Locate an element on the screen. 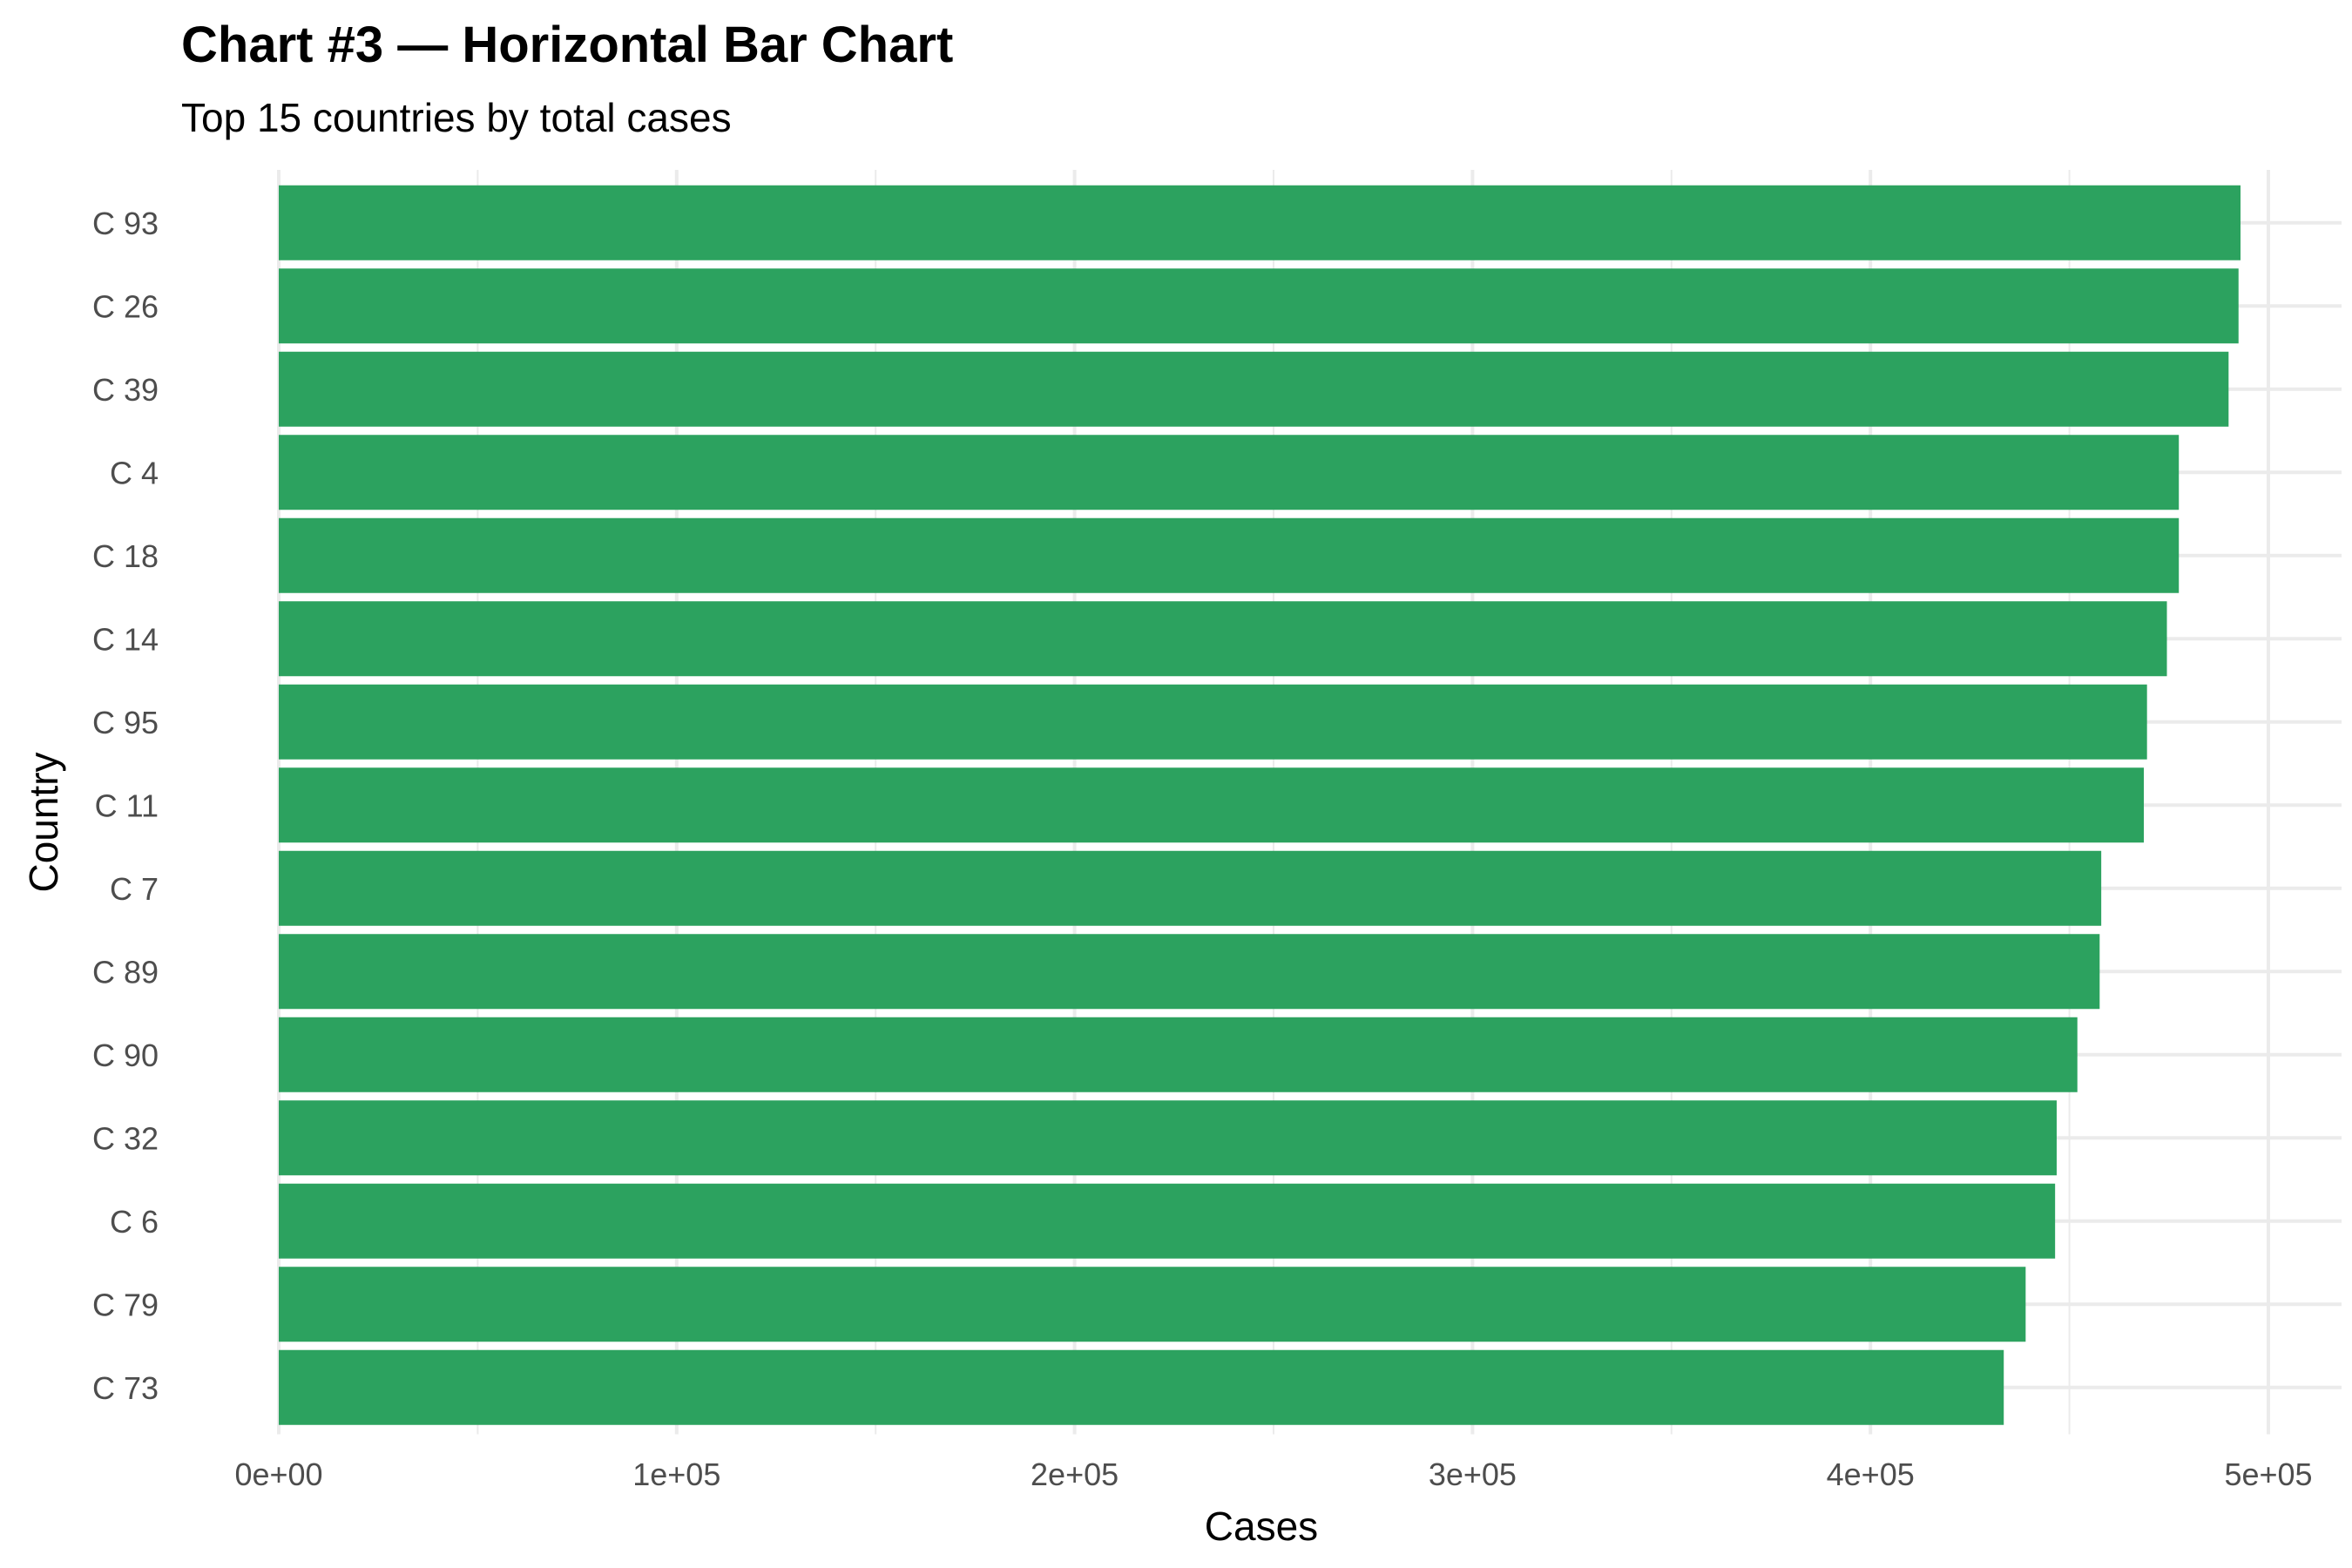 Image resolution: width=2352 pixels, height=1568 pixels. y-tick-label: C 79 is located at coordinates (125, 1304).